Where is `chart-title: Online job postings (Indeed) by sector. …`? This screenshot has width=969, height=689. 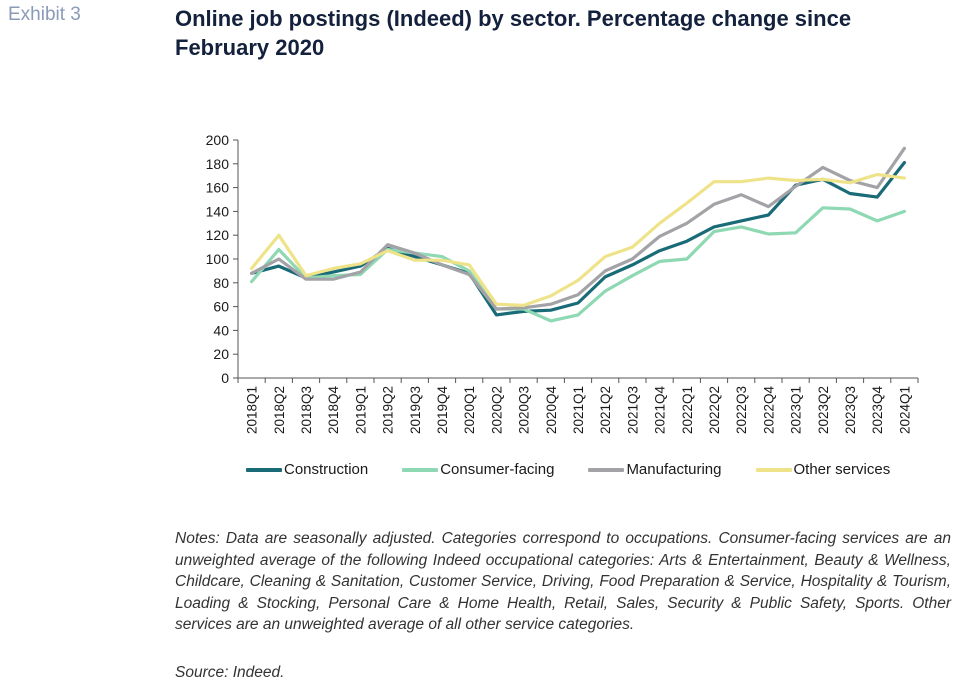
chart-title: Online job postings (Indeed) by sector. … is located at coordinates (513, 33).